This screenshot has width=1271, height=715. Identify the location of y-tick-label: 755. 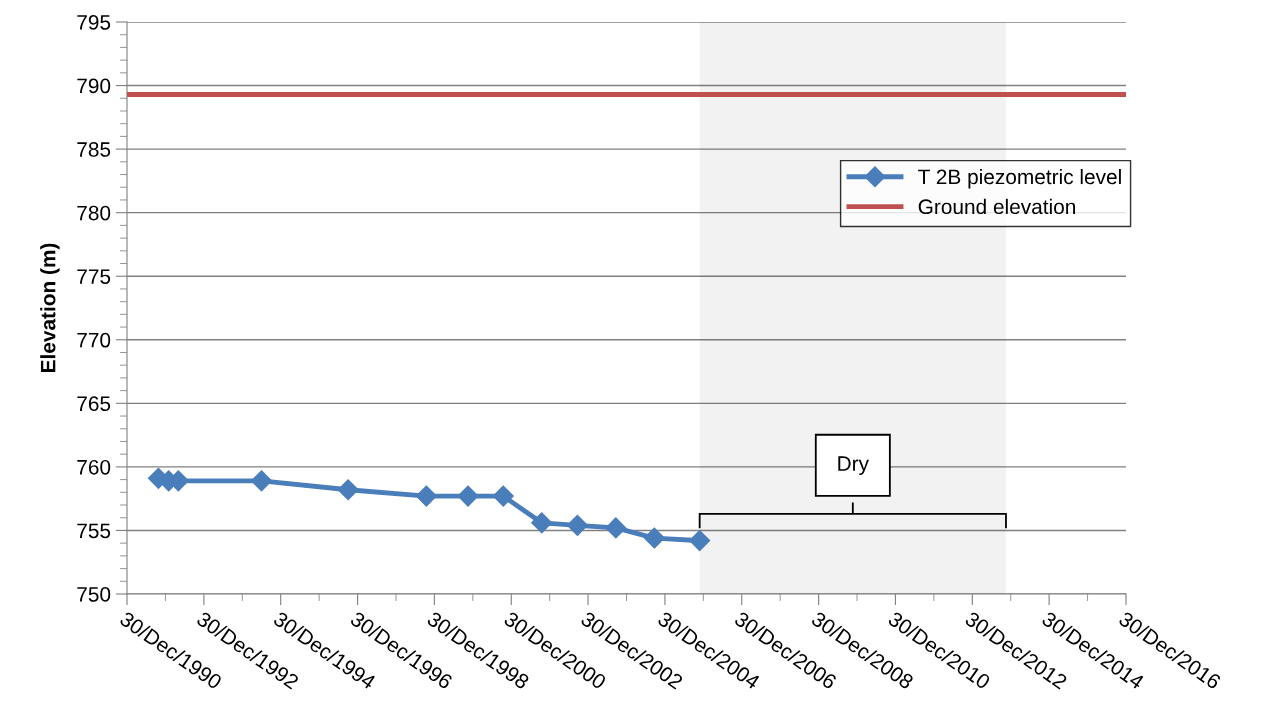
(94, 531).